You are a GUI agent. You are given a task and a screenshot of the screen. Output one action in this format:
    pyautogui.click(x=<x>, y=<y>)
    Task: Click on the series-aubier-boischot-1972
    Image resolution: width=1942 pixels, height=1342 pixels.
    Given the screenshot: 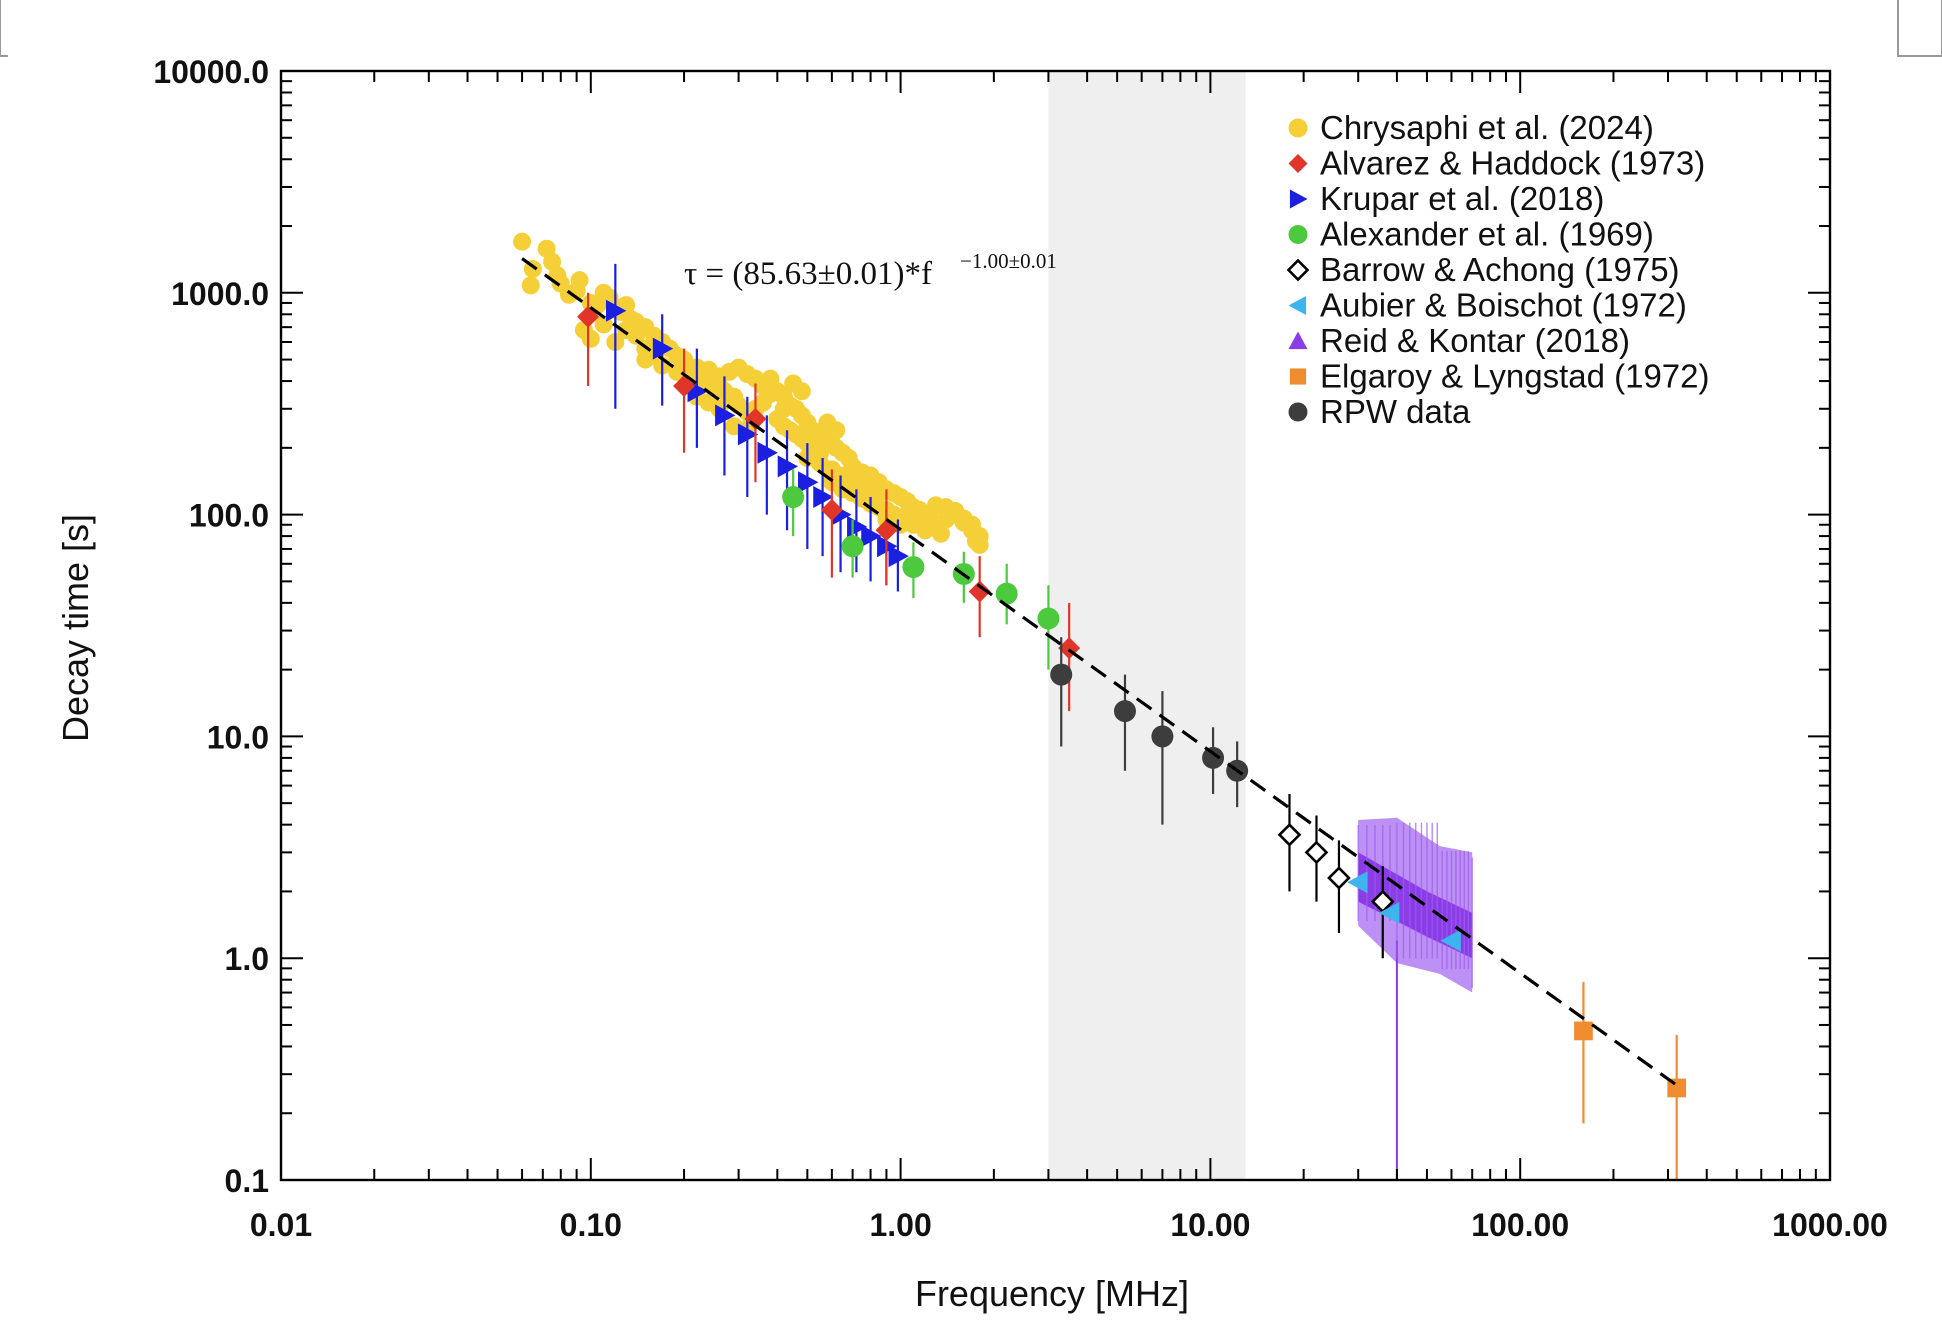 What is the action you would take?
    pyautogui.click(x=1404, y=911)
    